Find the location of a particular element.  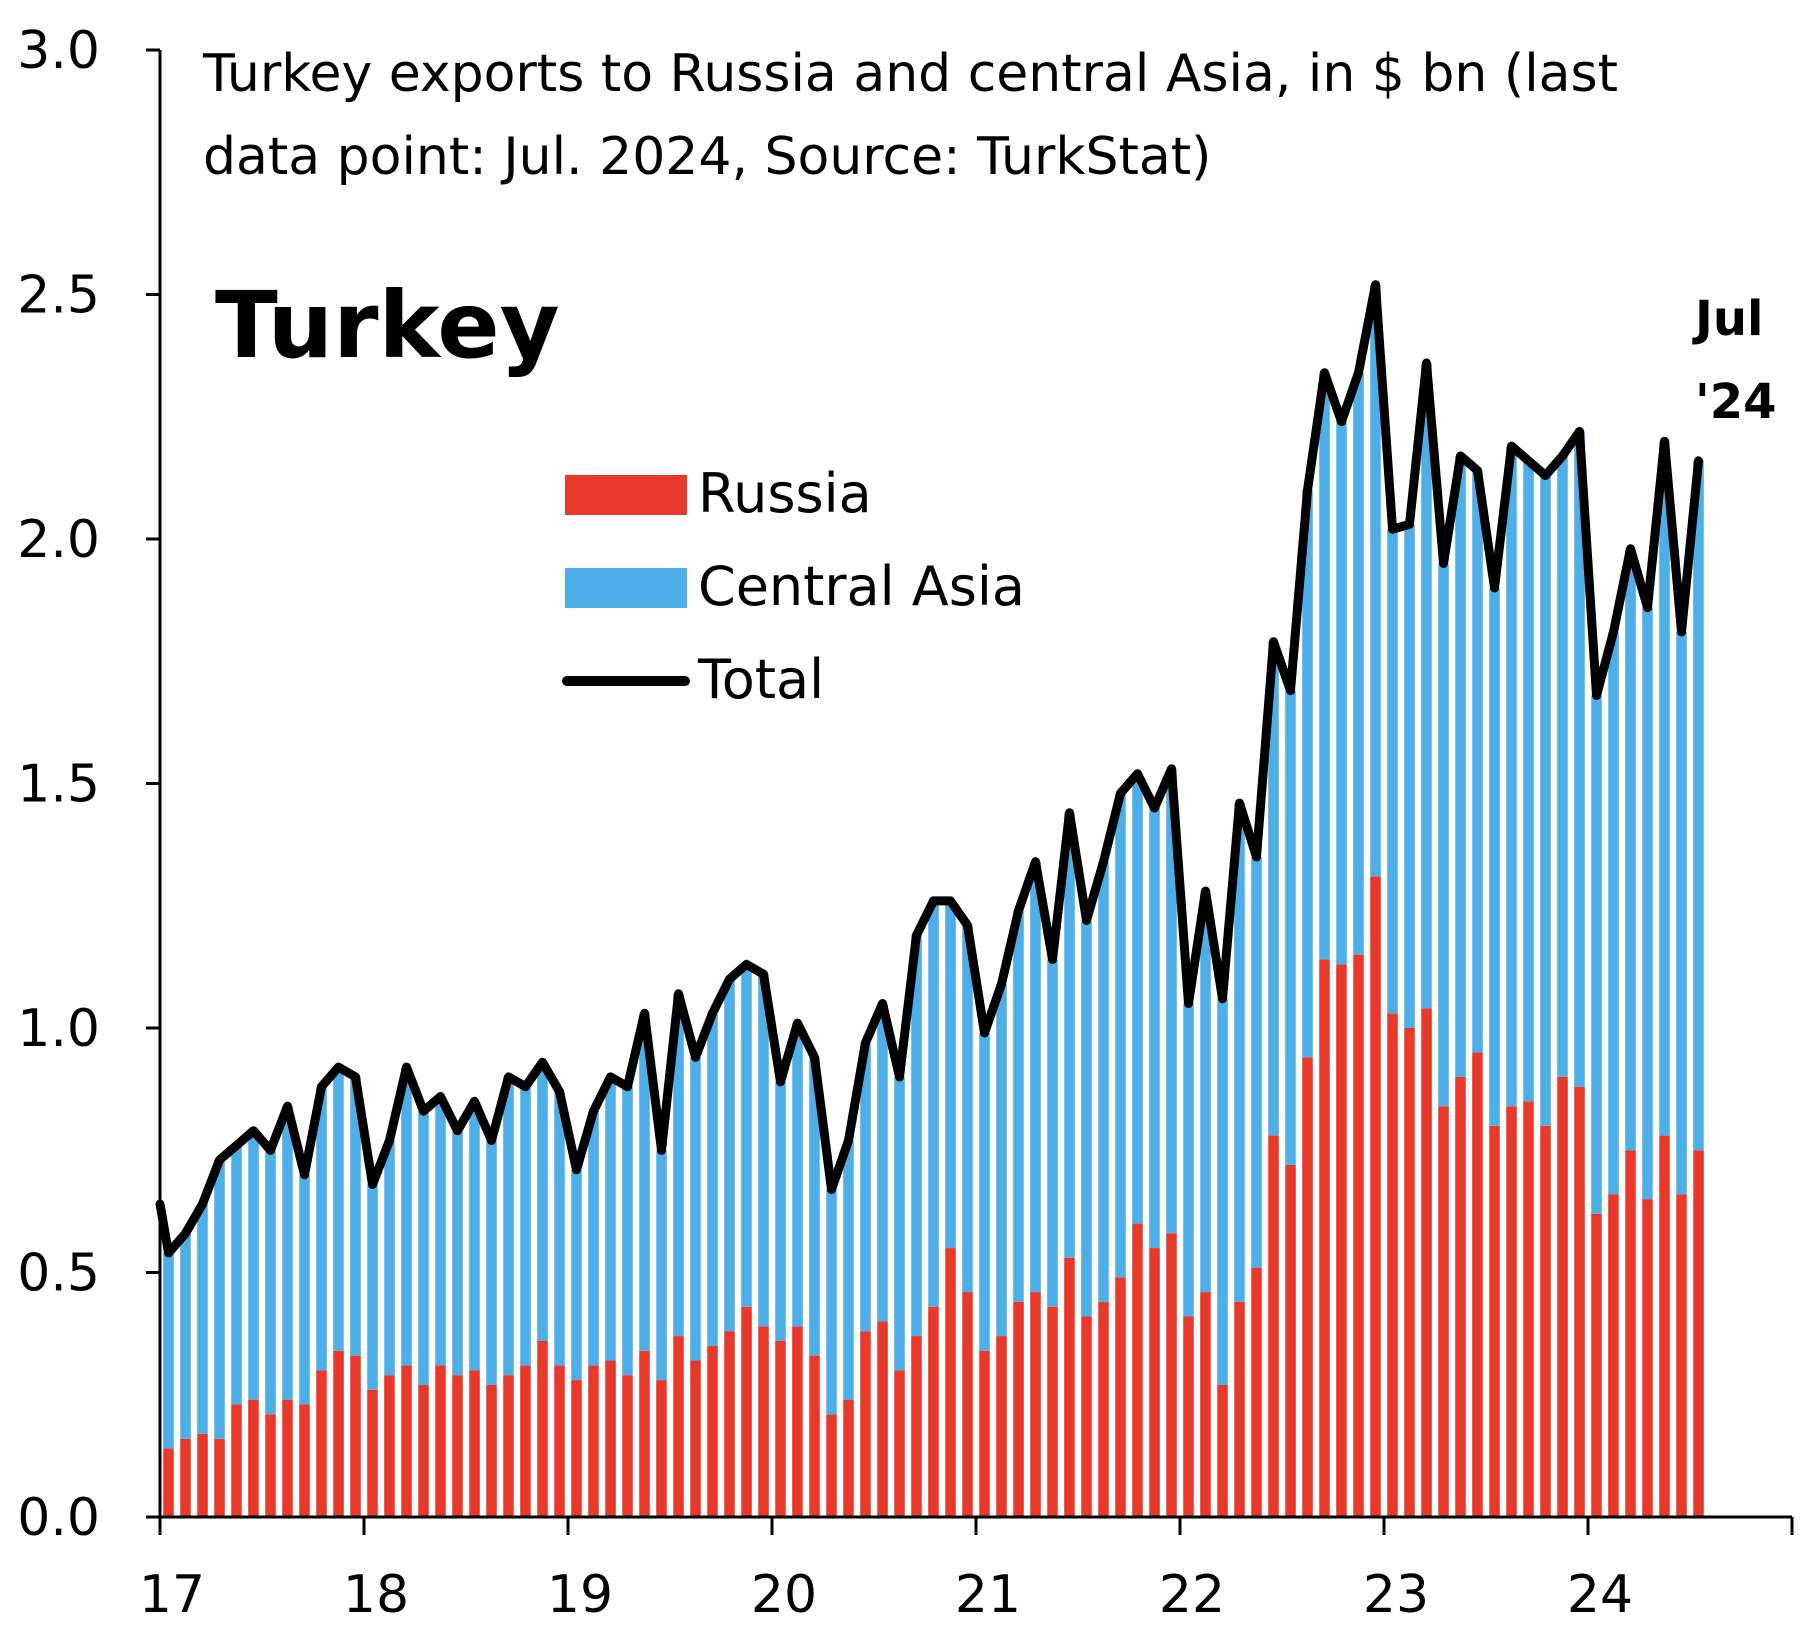

y-tick-label: 2.5 is located at coordinates (58, 296).